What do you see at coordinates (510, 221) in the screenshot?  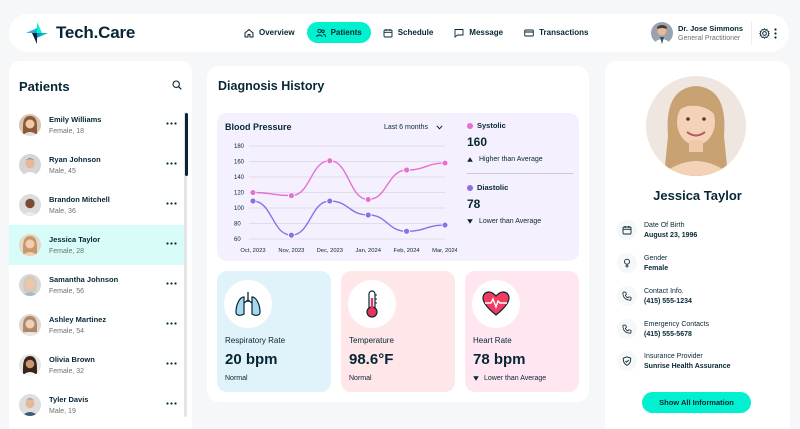 I see `diastolic-trend-text: Lower than Average` at bounding box center [510, 221].